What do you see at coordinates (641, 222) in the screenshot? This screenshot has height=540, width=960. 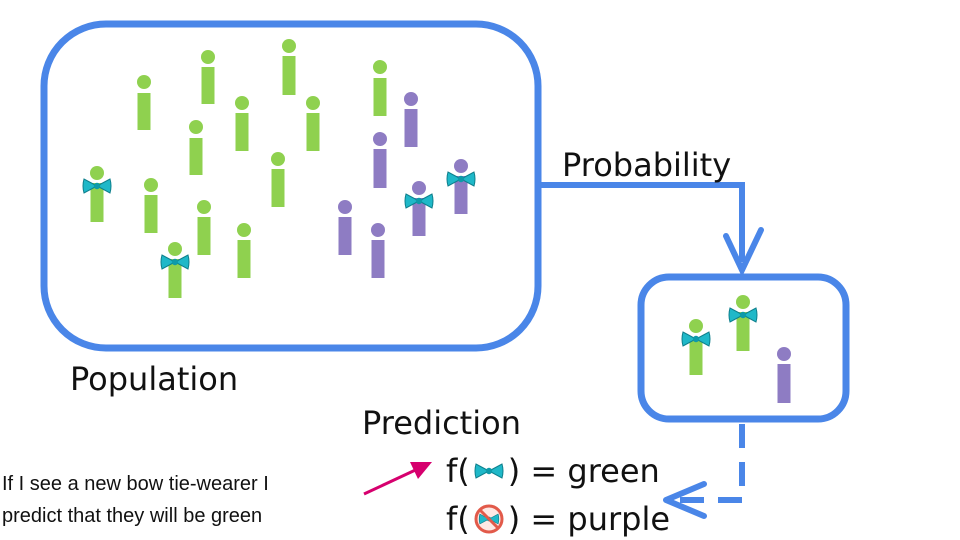 I see `probability-arrow` at bounding box center [641, 222].